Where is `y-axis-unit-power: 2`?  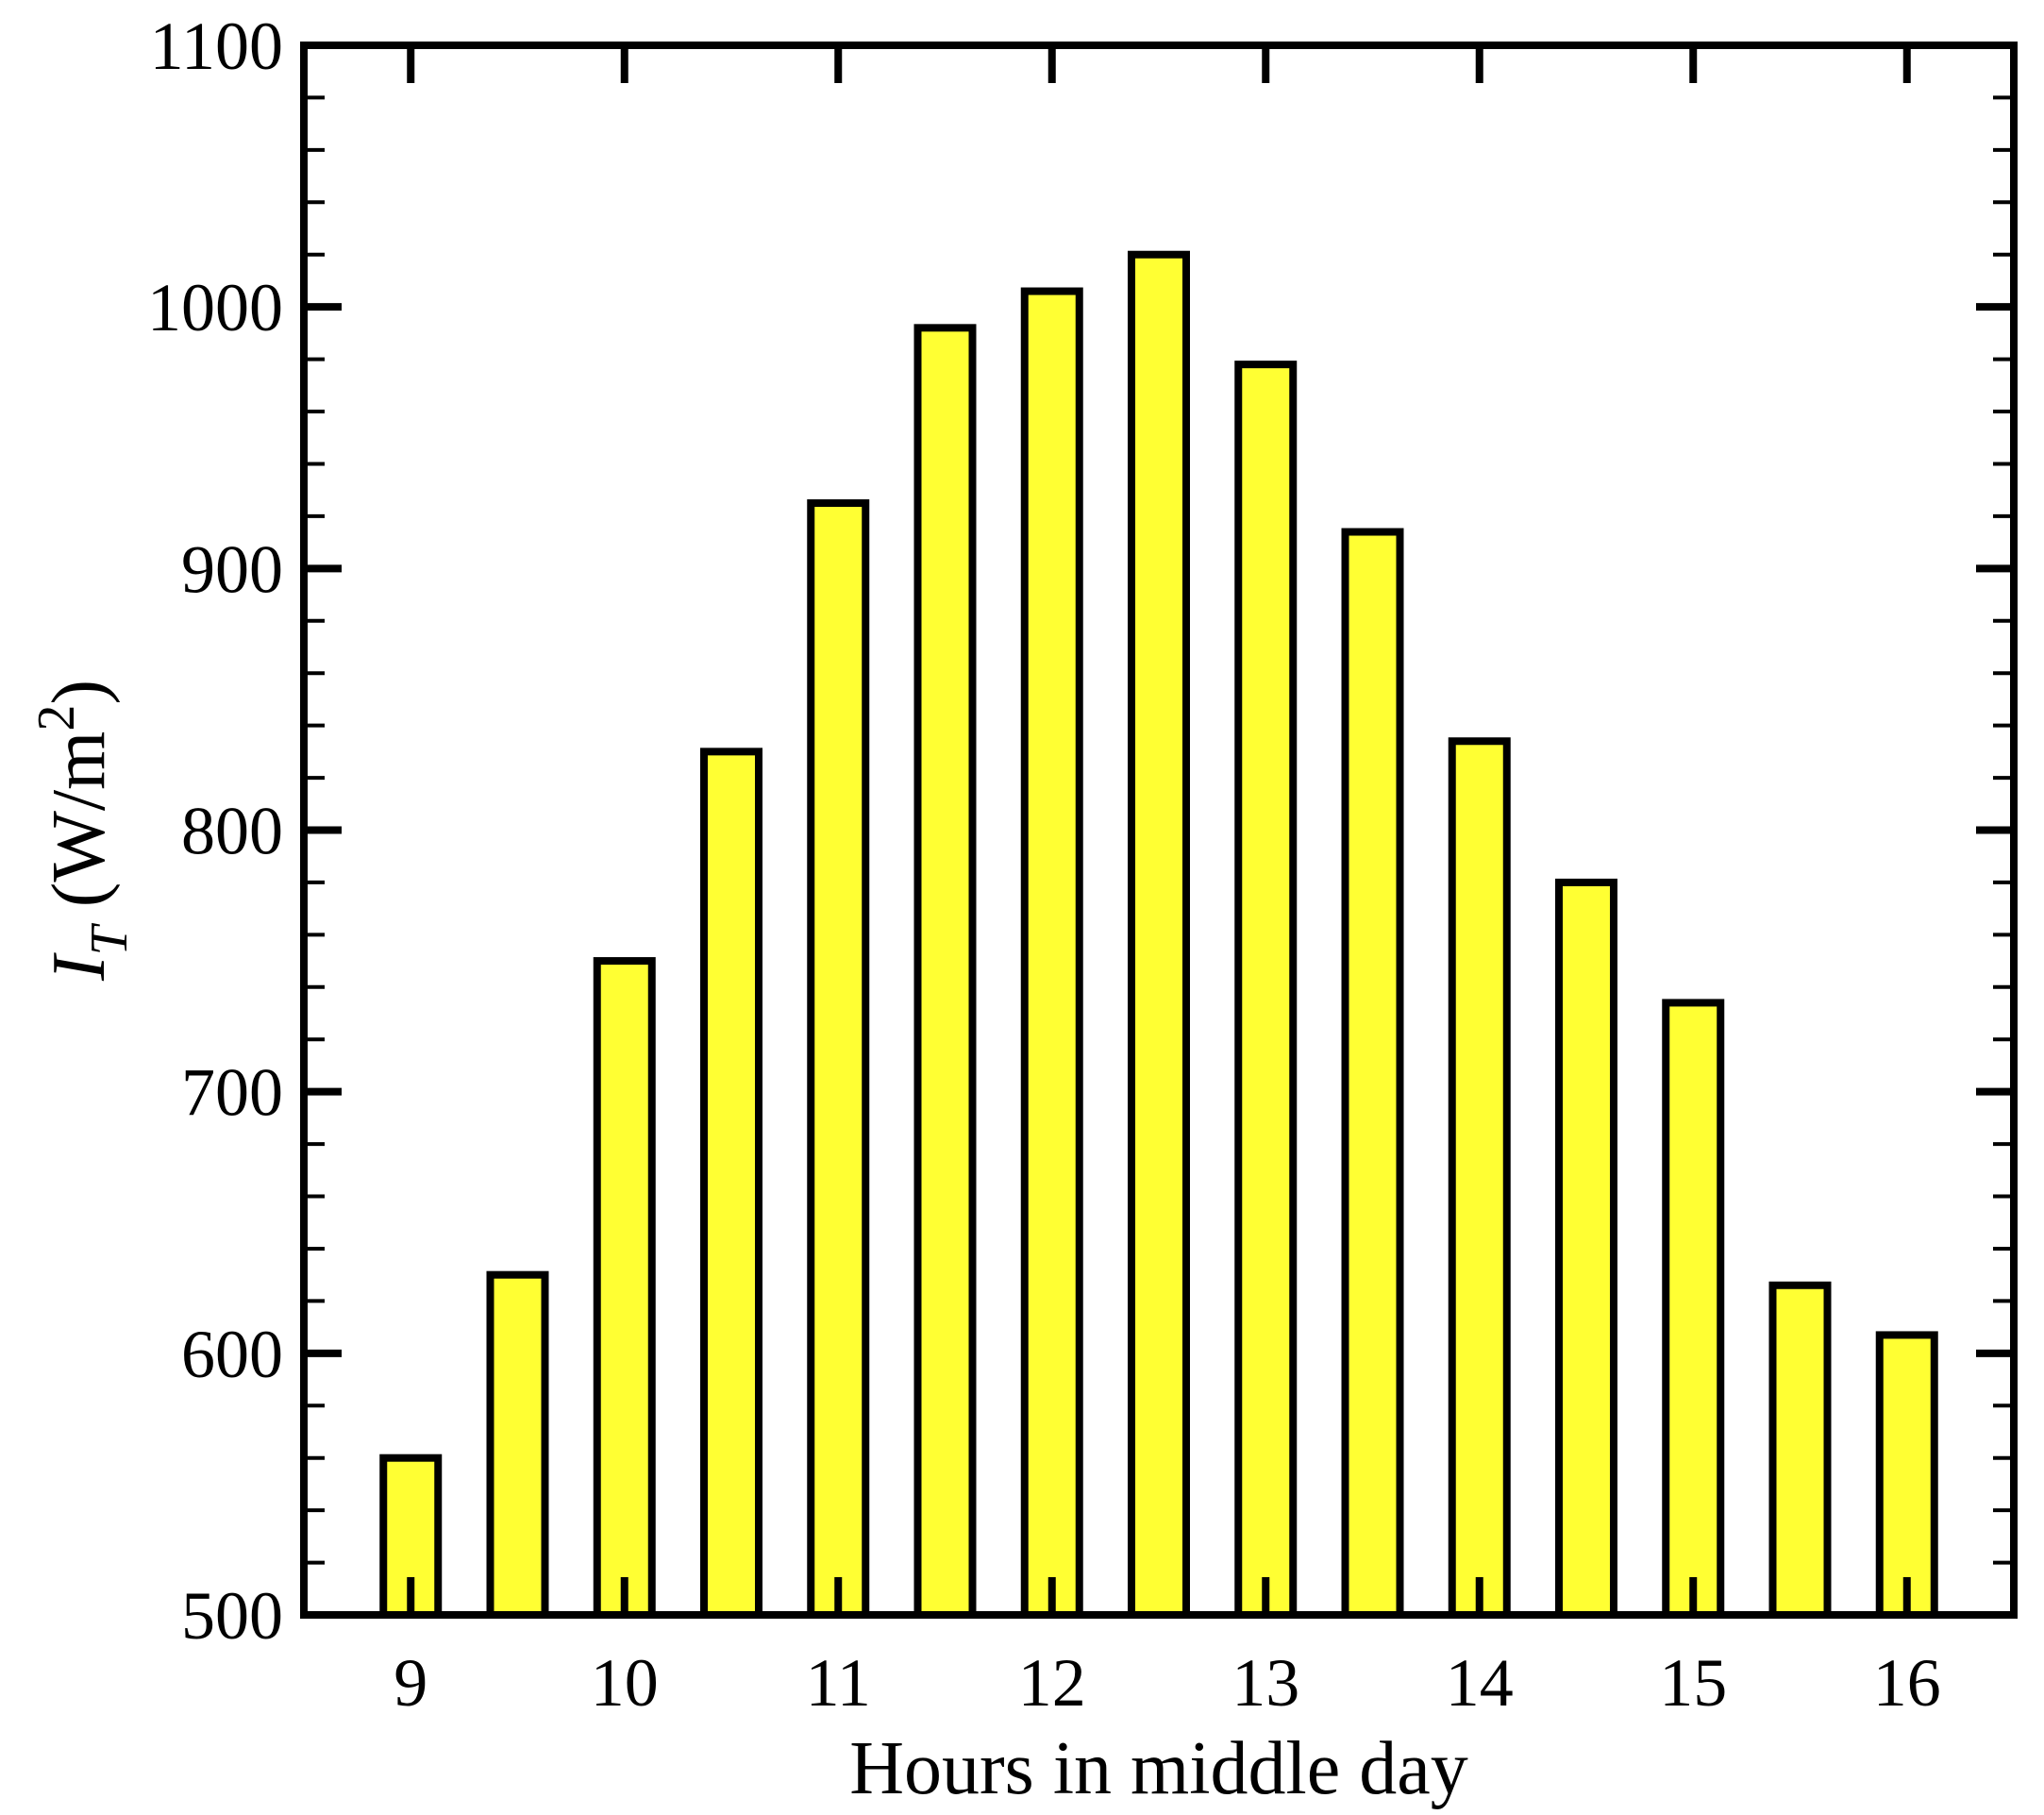 y-axis-unit-power: 2 is located at coordinates (56, 718).